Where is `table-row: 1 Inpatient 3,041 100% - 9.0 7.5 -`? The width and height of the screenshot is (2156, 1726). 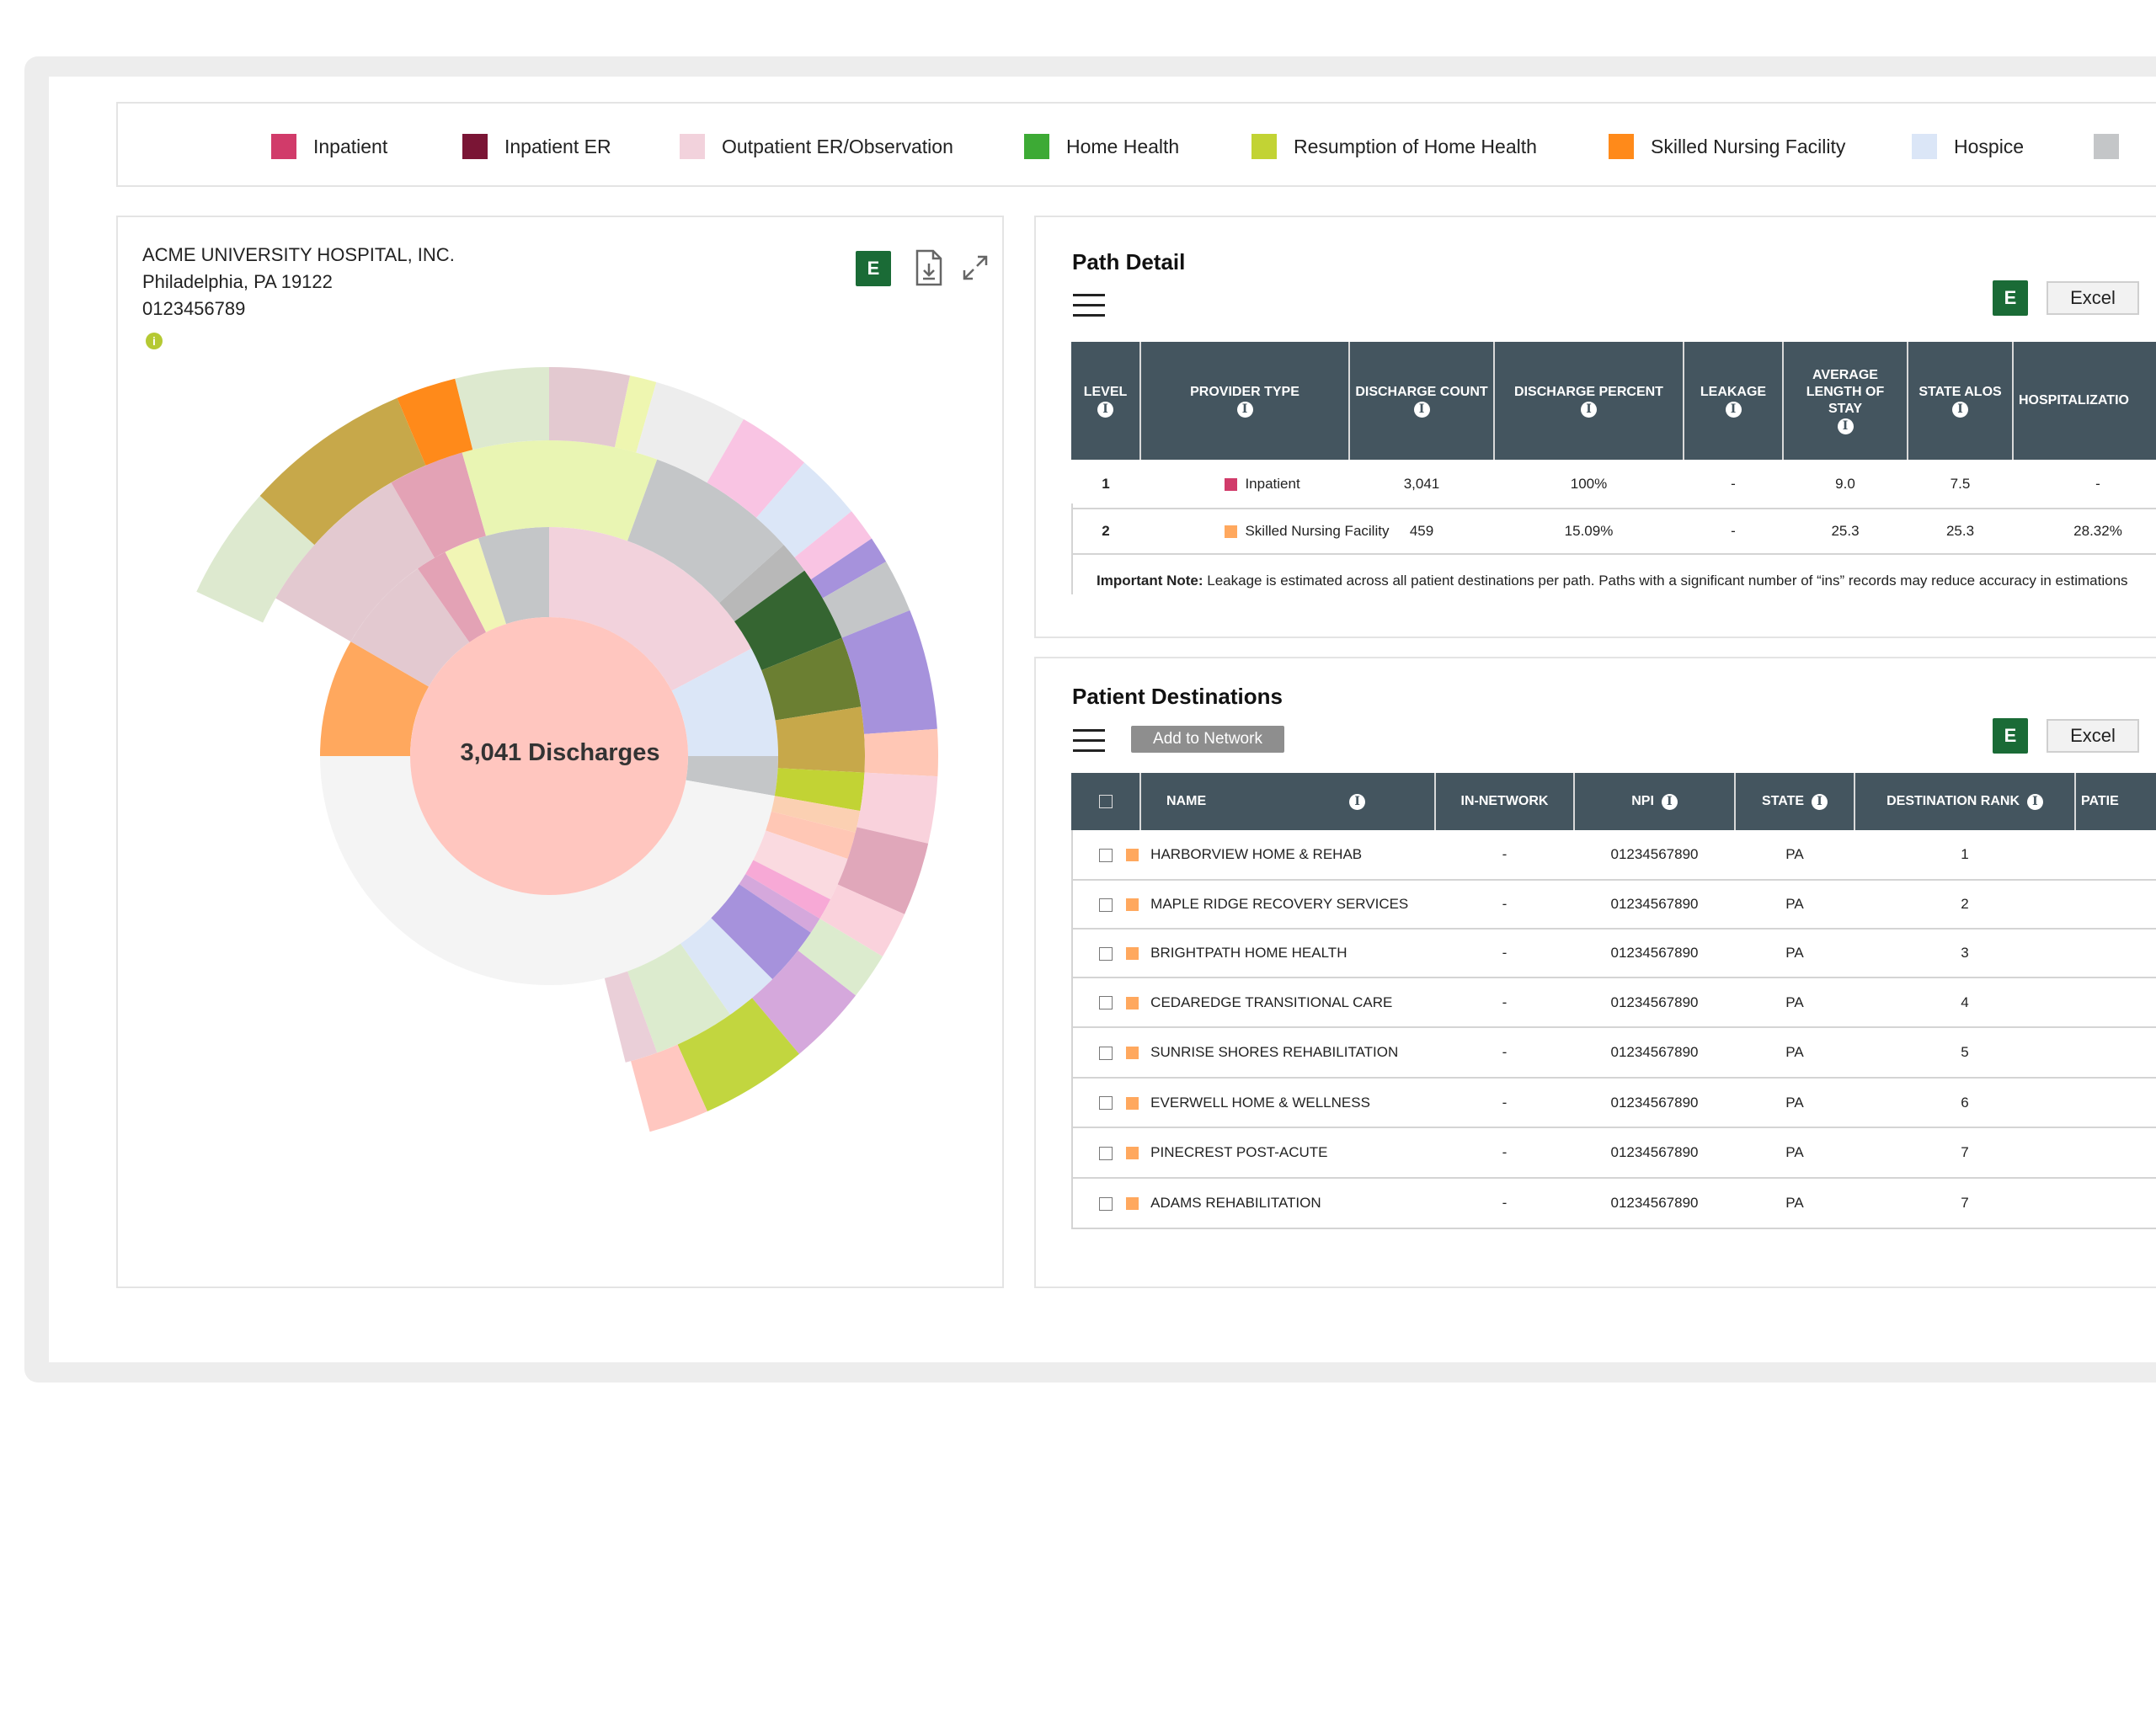
table-row: 1 Inpatient 3,041 100% - 9.0 7.5 - is located at coordinates (1613, 484).